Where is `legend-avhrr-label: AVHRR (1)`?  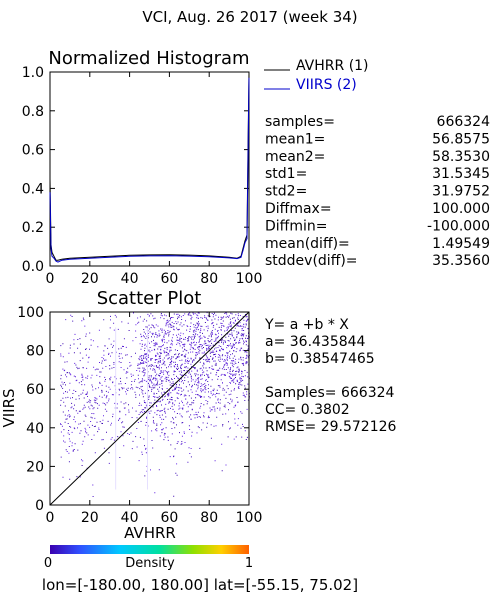
legend-avhrr-label: AVHRR (1) is located at coordinates (332, 66).